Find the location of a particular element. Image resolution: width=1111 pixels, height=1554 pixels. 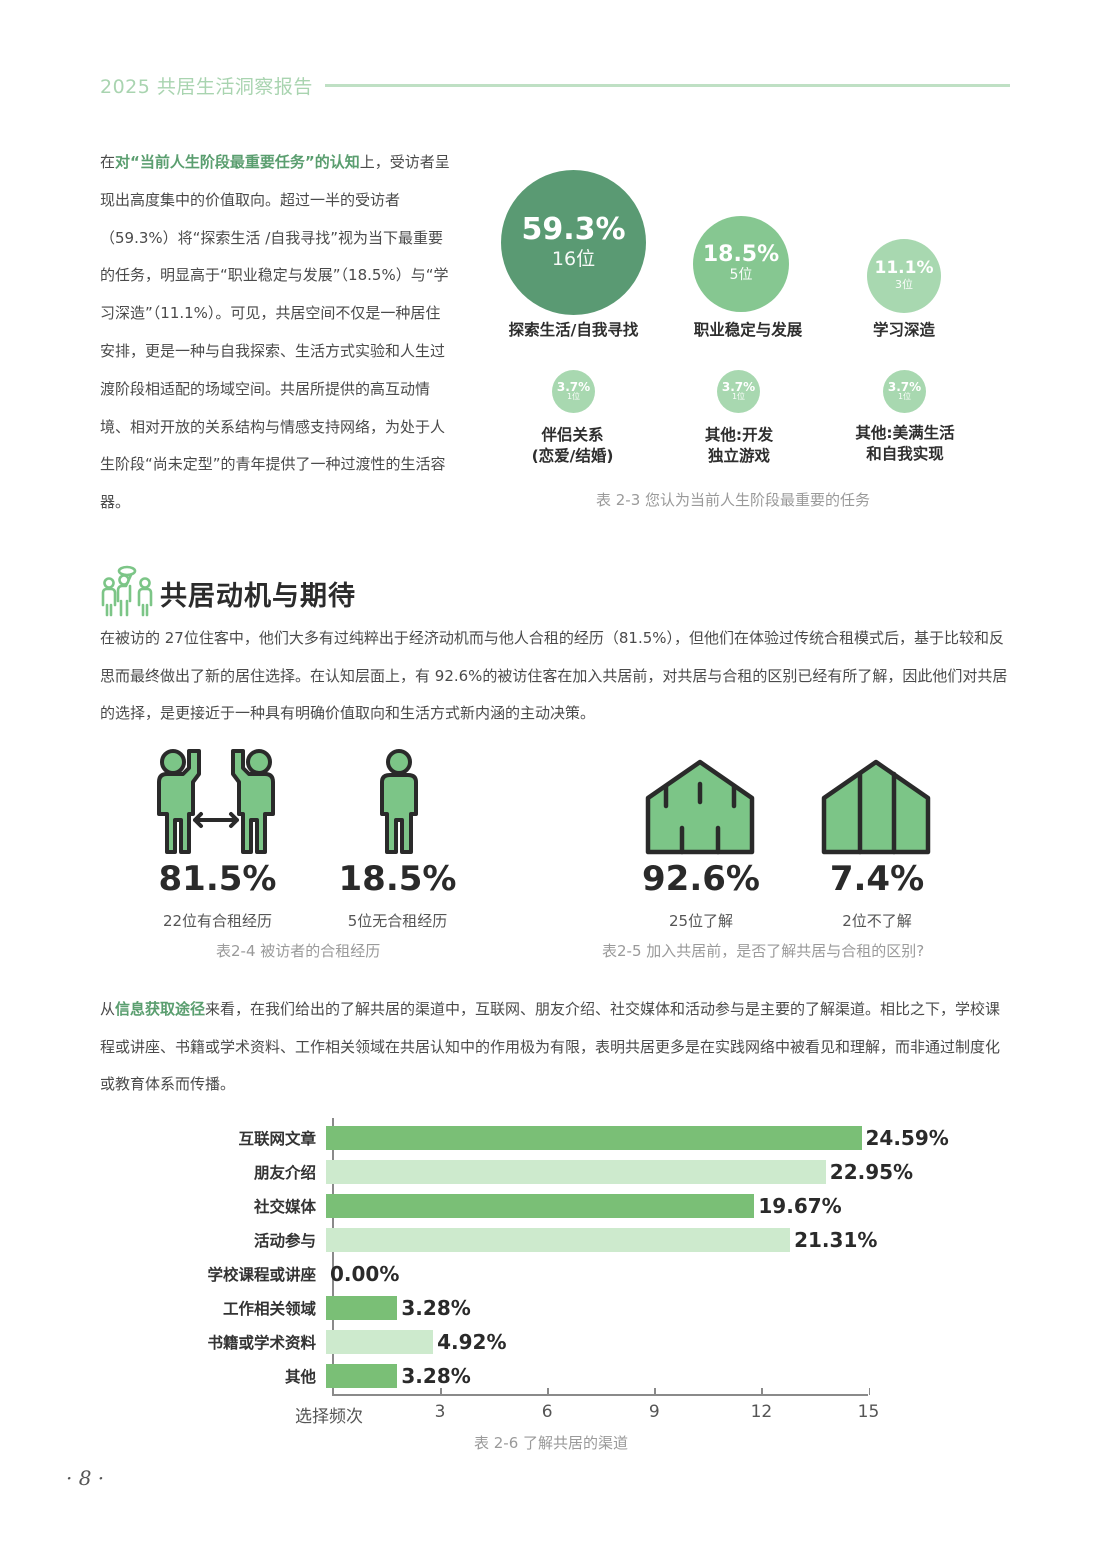

bubble-explore-life: 59.3% 16位 is located at coordinates (573, 242).